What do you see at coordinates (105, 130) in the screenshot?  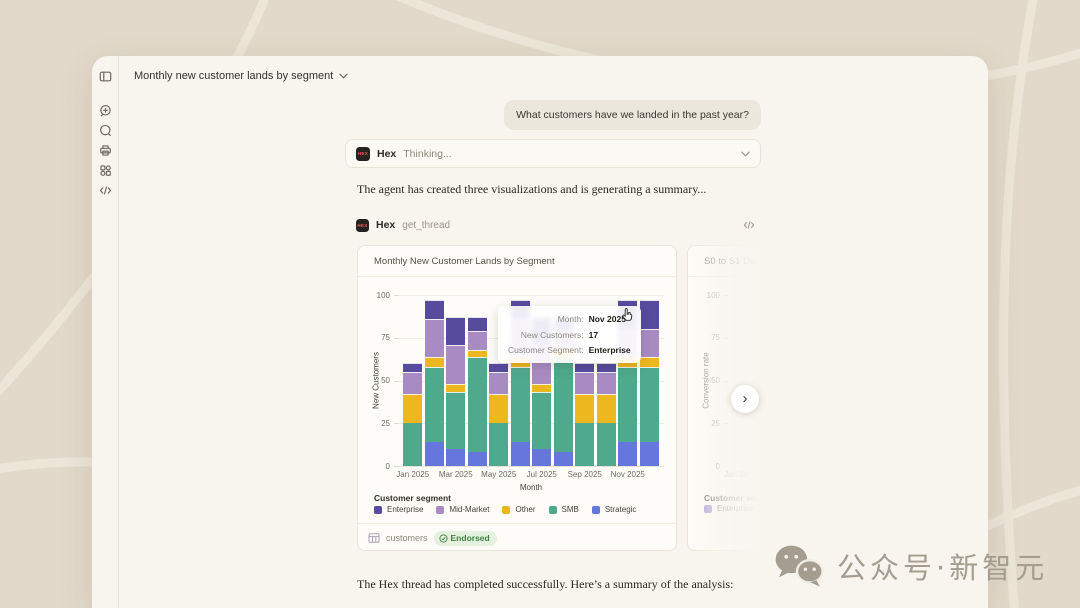 I see `threads-icon` at bounding box center [105, 130].